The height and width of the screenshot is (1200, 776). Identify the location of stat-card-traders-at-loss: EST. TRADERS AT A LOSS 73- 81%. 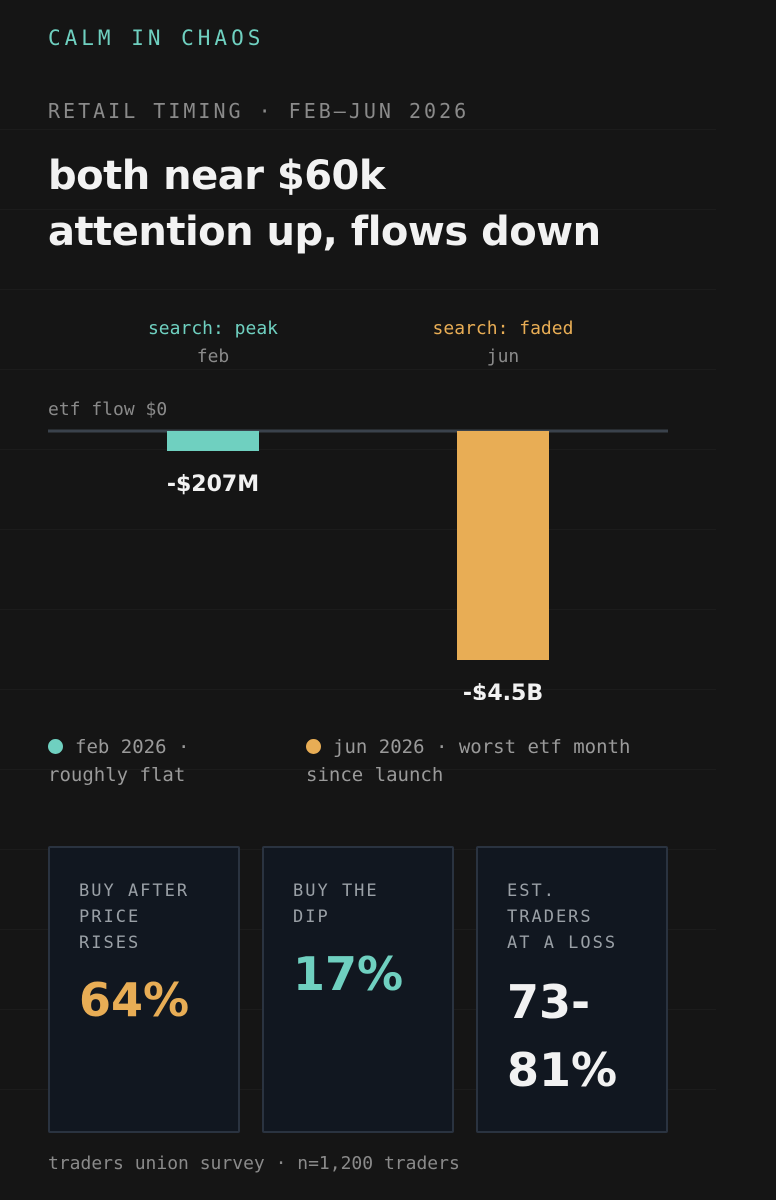
(572, 989).